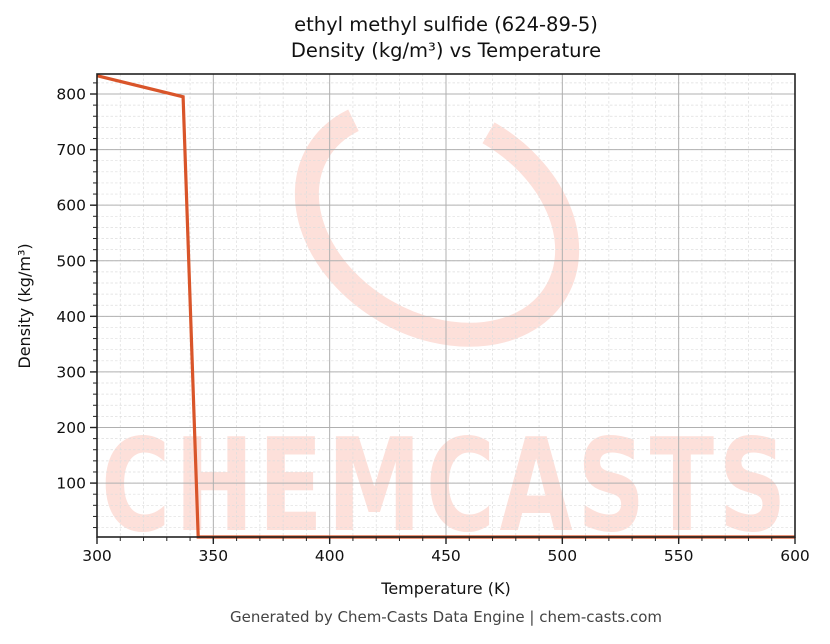 The image size is (830, 644). What do you see at coordinates (71, 317) in the screenshot?
I see `y-tick-label: 400` at bounding box center [71, 317].